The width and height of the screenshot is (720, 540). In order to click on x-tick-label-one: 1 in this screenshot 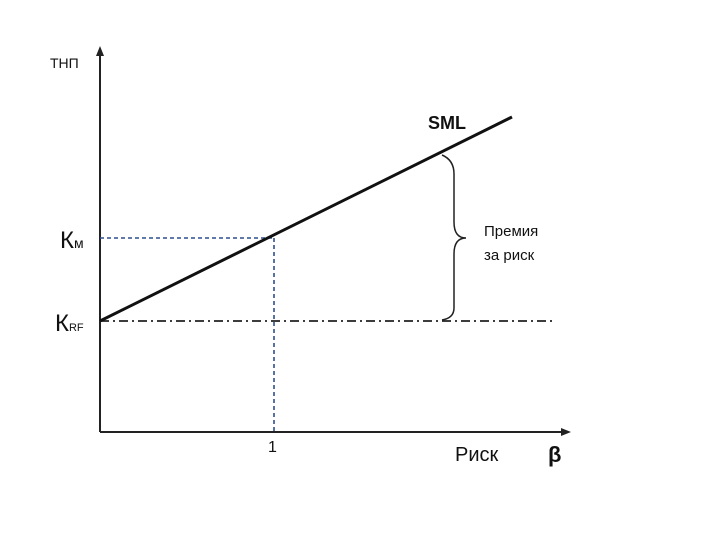, I will do `click(272, 447)`.